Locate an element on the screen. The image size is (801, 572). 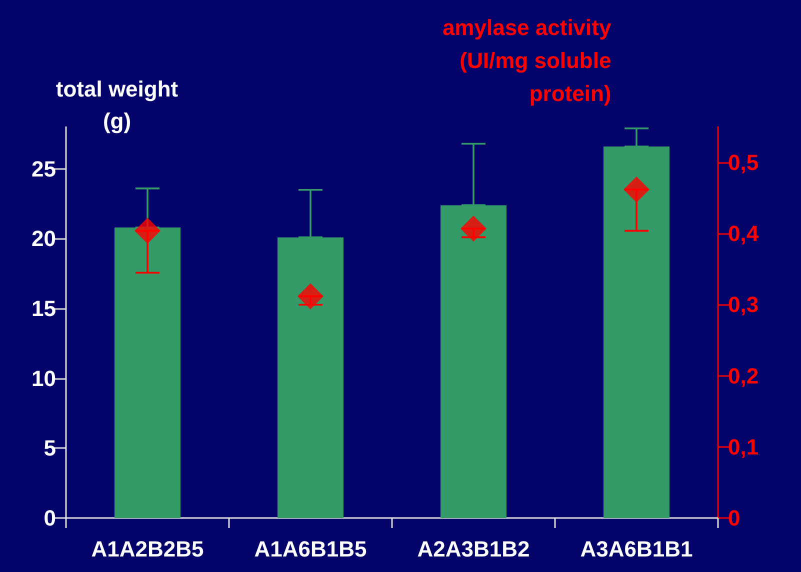
y-tick-label: 5 is located at coordinates (50, 448).